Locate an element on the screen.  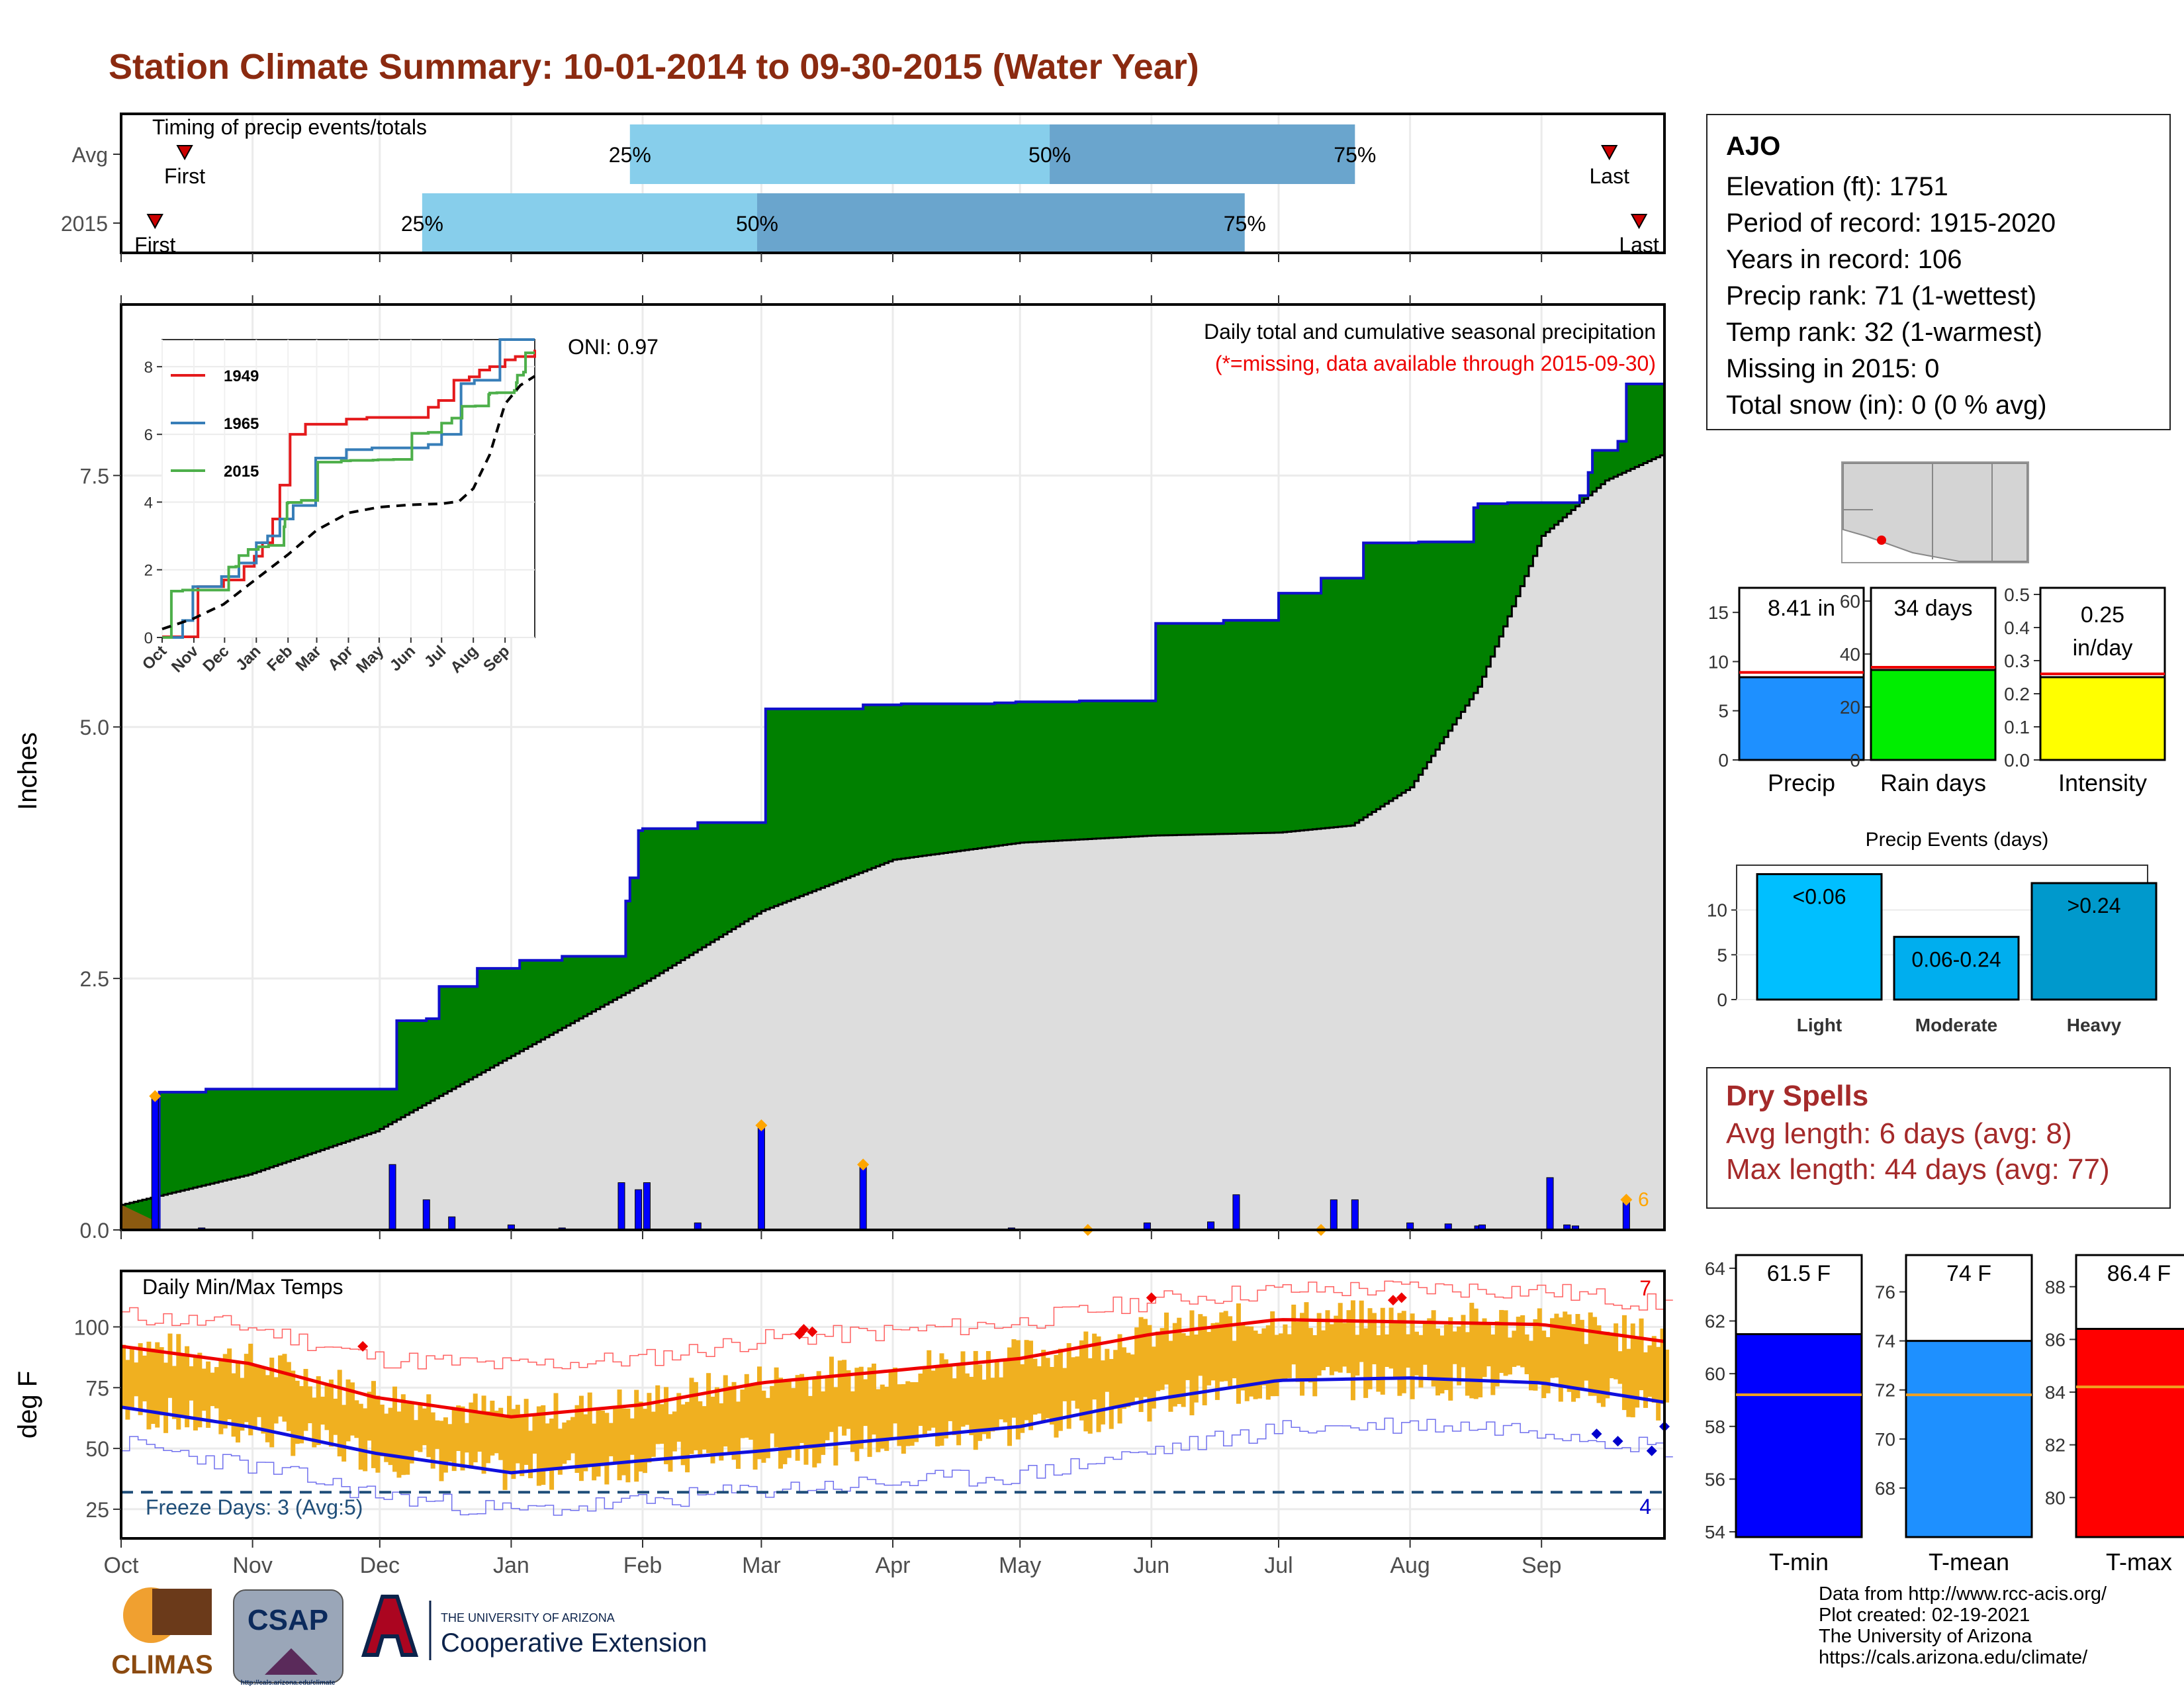
avg-max-line is located at coordinates (893, 1368).